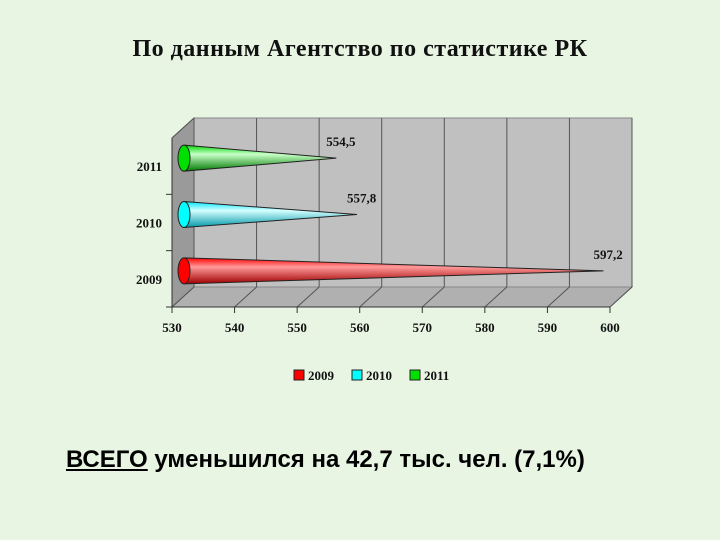 Image resolution: width=720 pixels, height=540 pixels. Describe the element at coordinates (297, 327) in the screenshot. I see `x-tick-label: 550` at that location.